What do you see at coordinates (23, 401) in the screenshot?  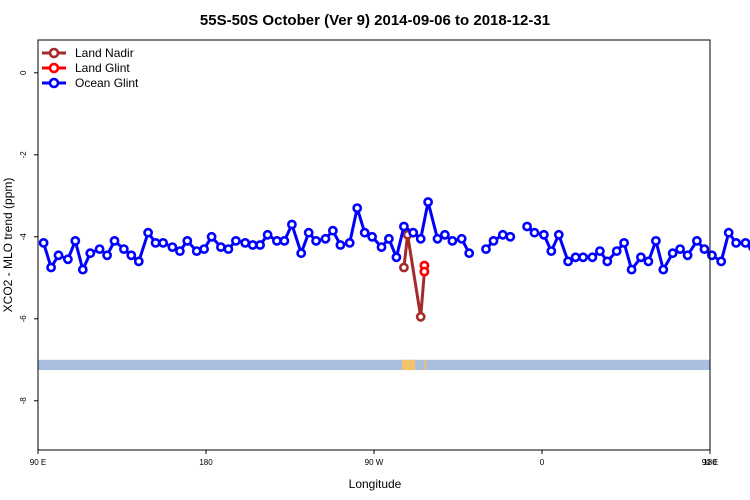 I see `y-tick-label: -8` at bounding box center [23, 401].